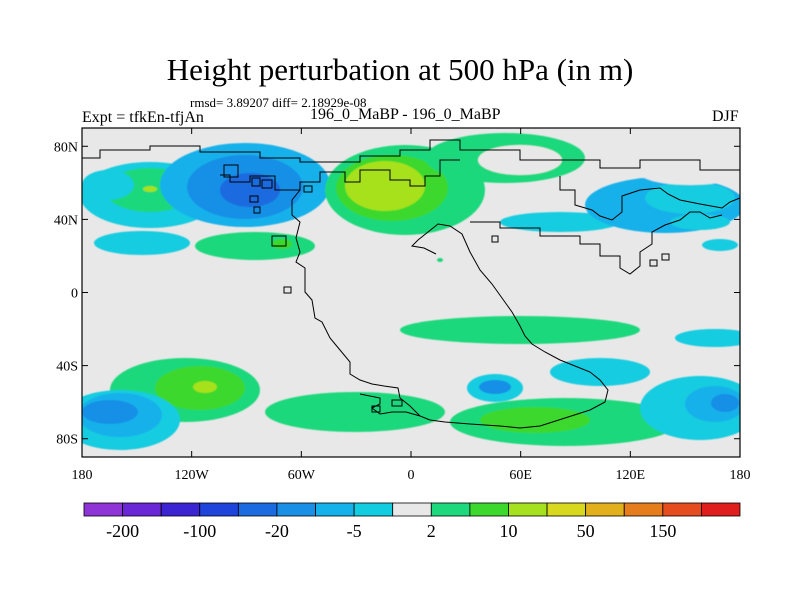 This screenshot has height=600, width=800. I want to click on colorbar-legend: -200 -100 -20 -5 2 10 50 150, so click(412, 521).